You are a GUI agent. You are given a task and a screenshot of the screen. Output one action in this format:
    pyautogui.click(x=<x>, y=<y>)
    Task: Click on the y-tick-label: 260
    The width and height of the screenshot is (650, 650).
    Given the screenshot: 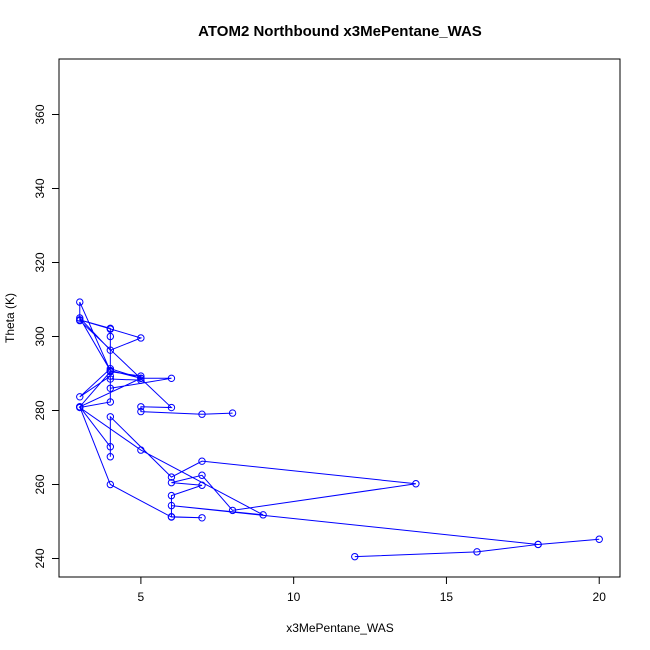 What is the action you would take?
    pyautogui.click(x=40, y=484)
    